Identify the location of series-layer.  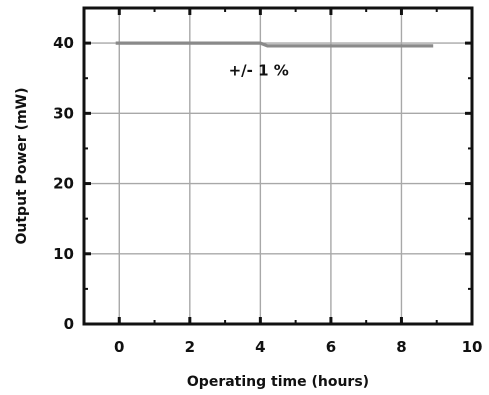
(274, 44).